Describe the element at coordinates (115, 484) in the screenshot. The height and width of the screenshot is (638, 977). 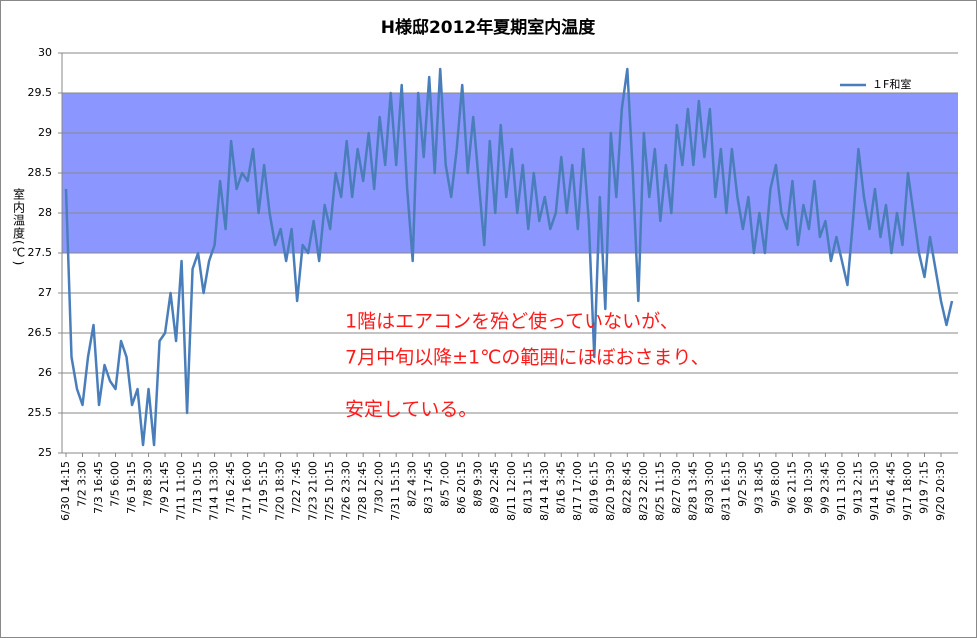
I see `x-tick-label: 7/5 6:00` at that location.